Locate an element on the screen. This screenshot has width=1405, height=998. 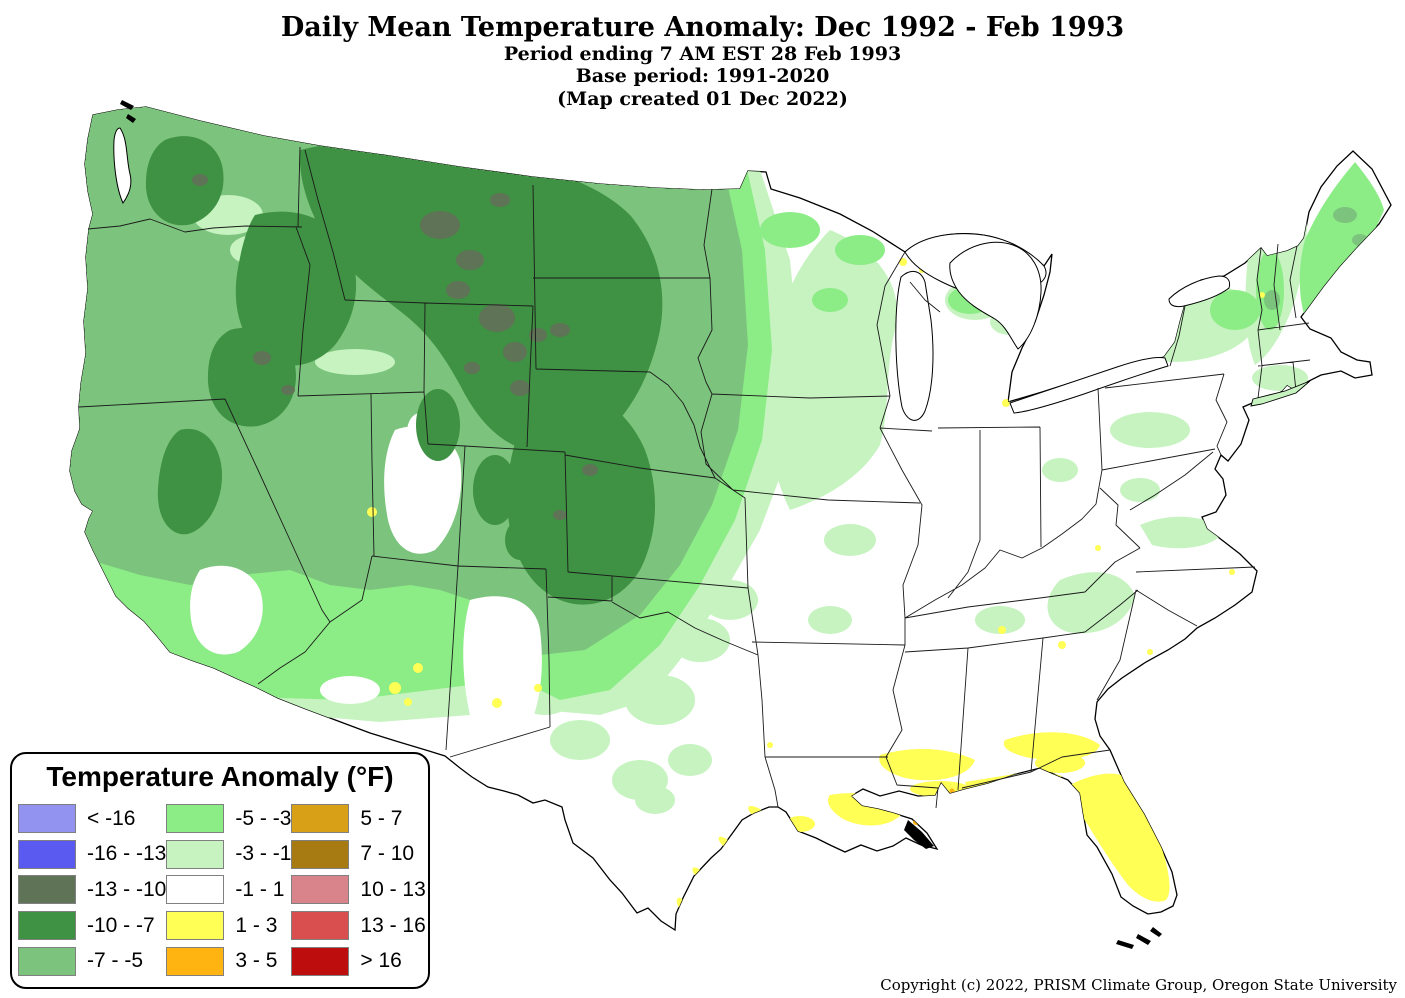
legend-entry: -16 - -13 is located at coordinates (92, 855).